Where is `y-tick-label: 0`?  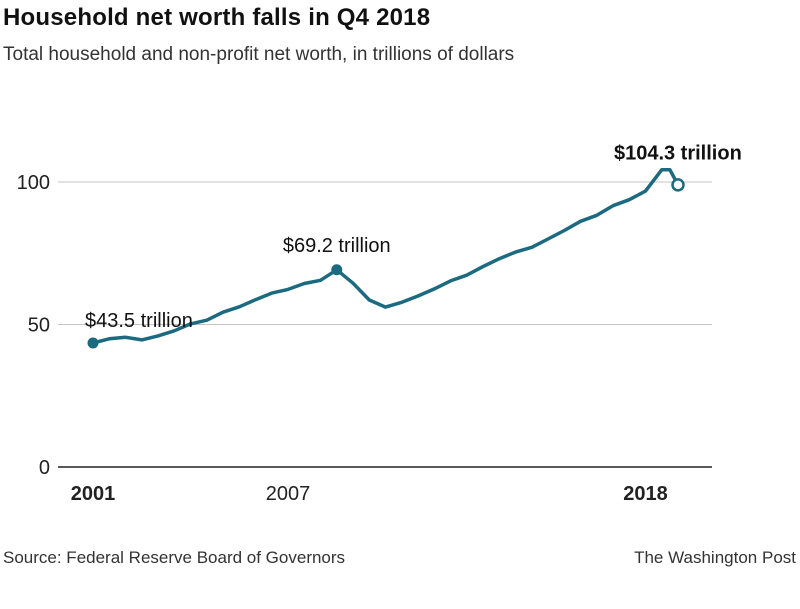 y-tick-label: 0 is located at coordinates (44, 468).